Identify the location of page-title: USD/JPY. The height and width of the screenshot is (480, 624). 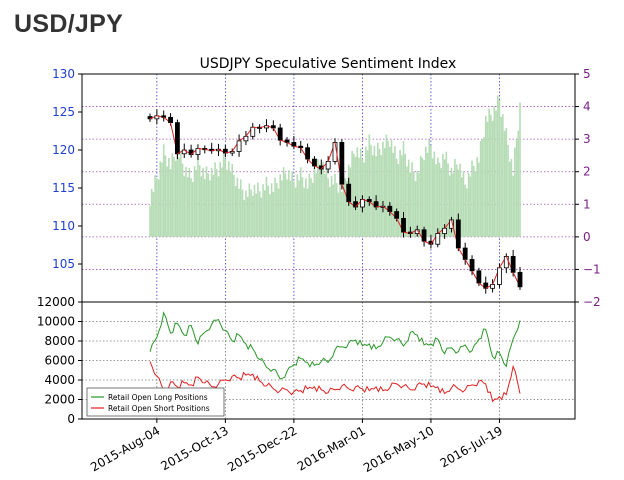
(69, 24).